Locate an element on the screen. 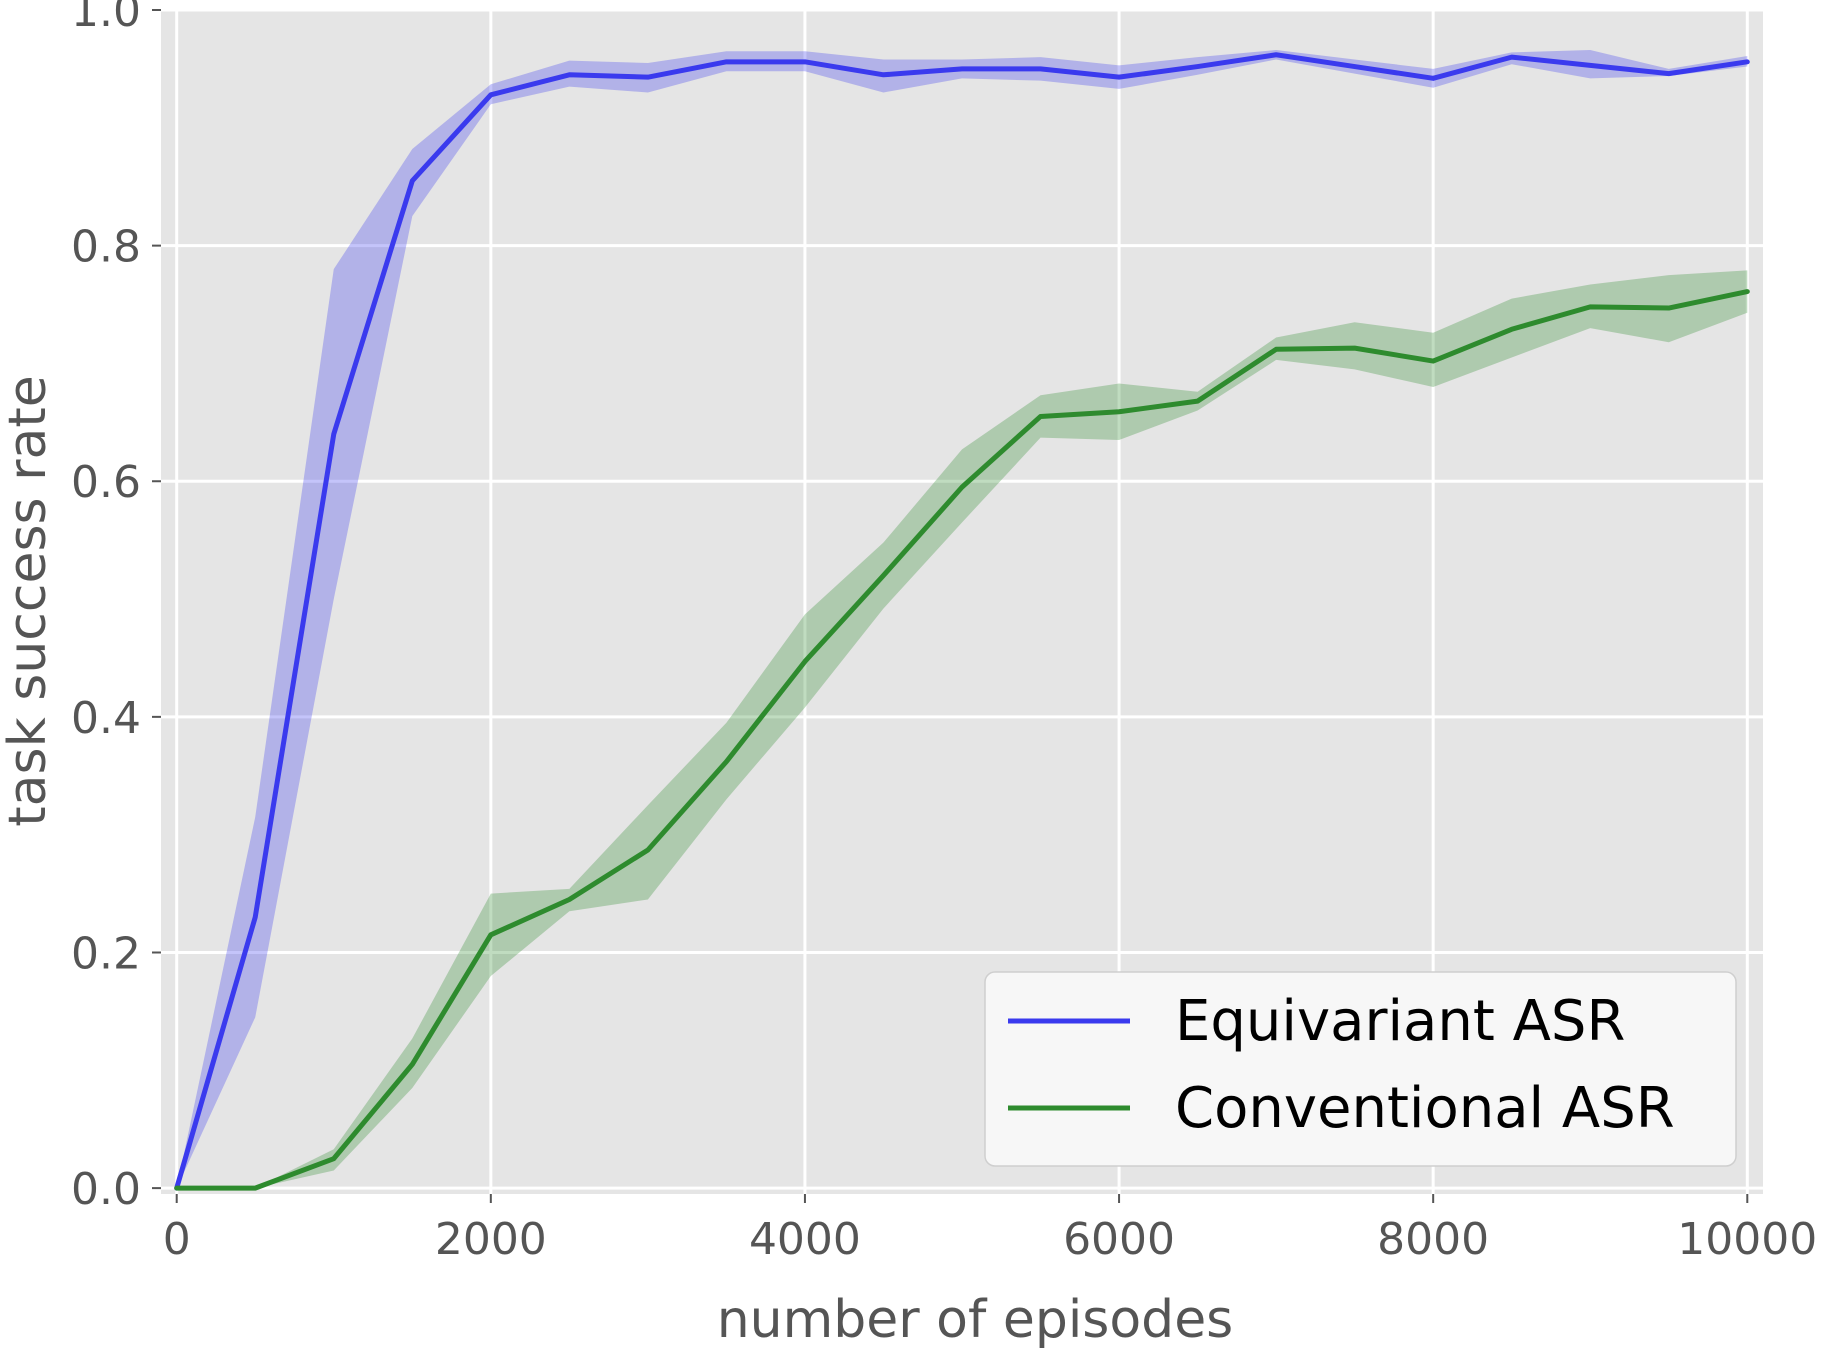  legend-label-equivariant: Equivariant ASR is located at coordinates (1400, 1021).